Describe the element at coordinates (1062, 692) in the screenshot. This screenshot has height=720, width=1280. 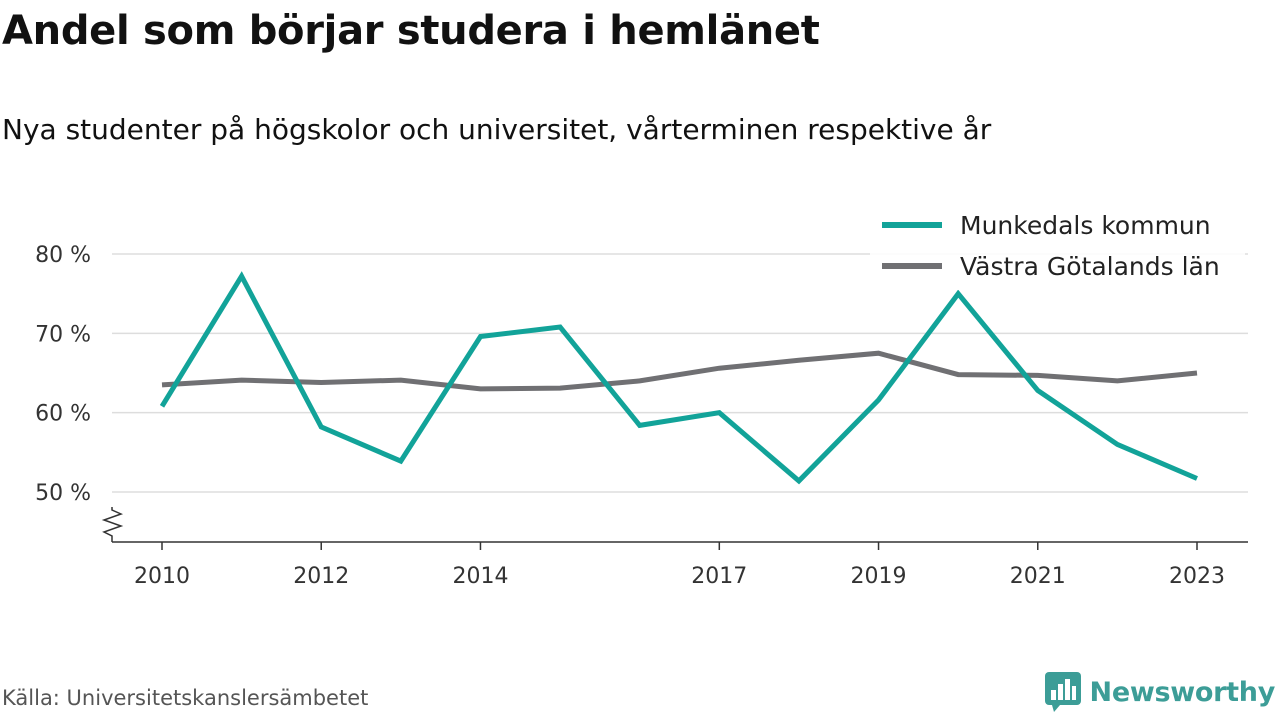
I see `bar-chart-speech-bubble-icon` at that location.